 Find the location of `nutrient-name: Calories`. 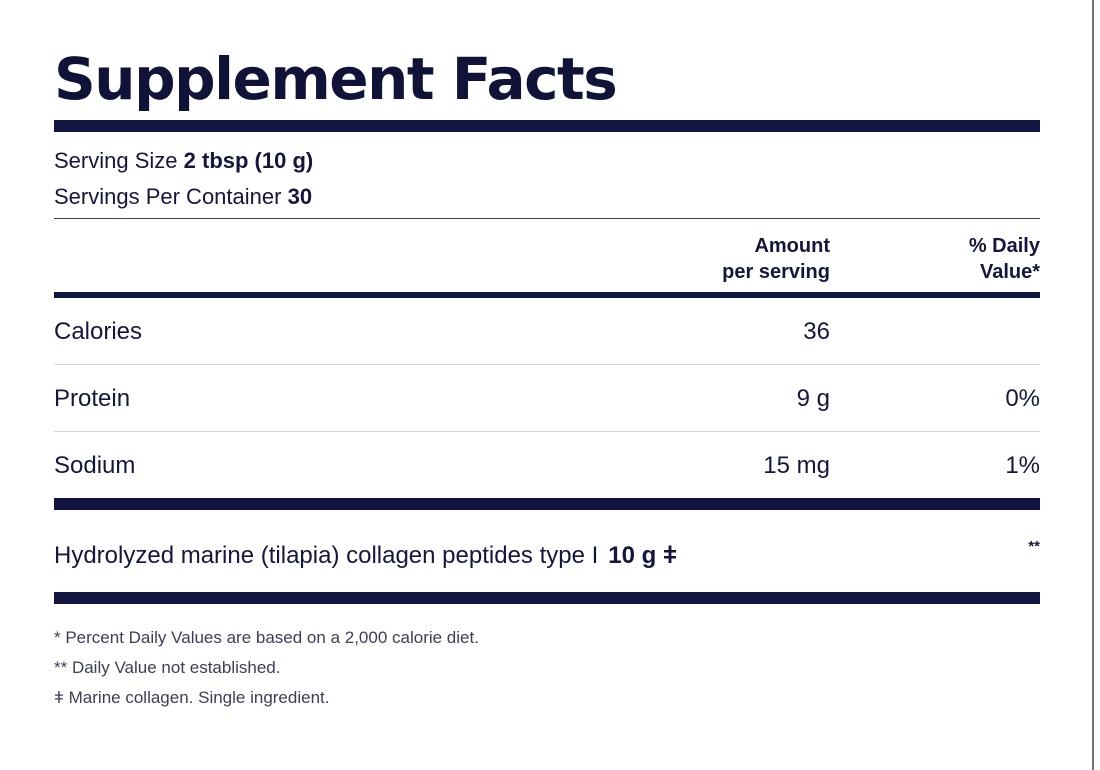

nutrient-name: Calories is located at coordinates (98, 331).